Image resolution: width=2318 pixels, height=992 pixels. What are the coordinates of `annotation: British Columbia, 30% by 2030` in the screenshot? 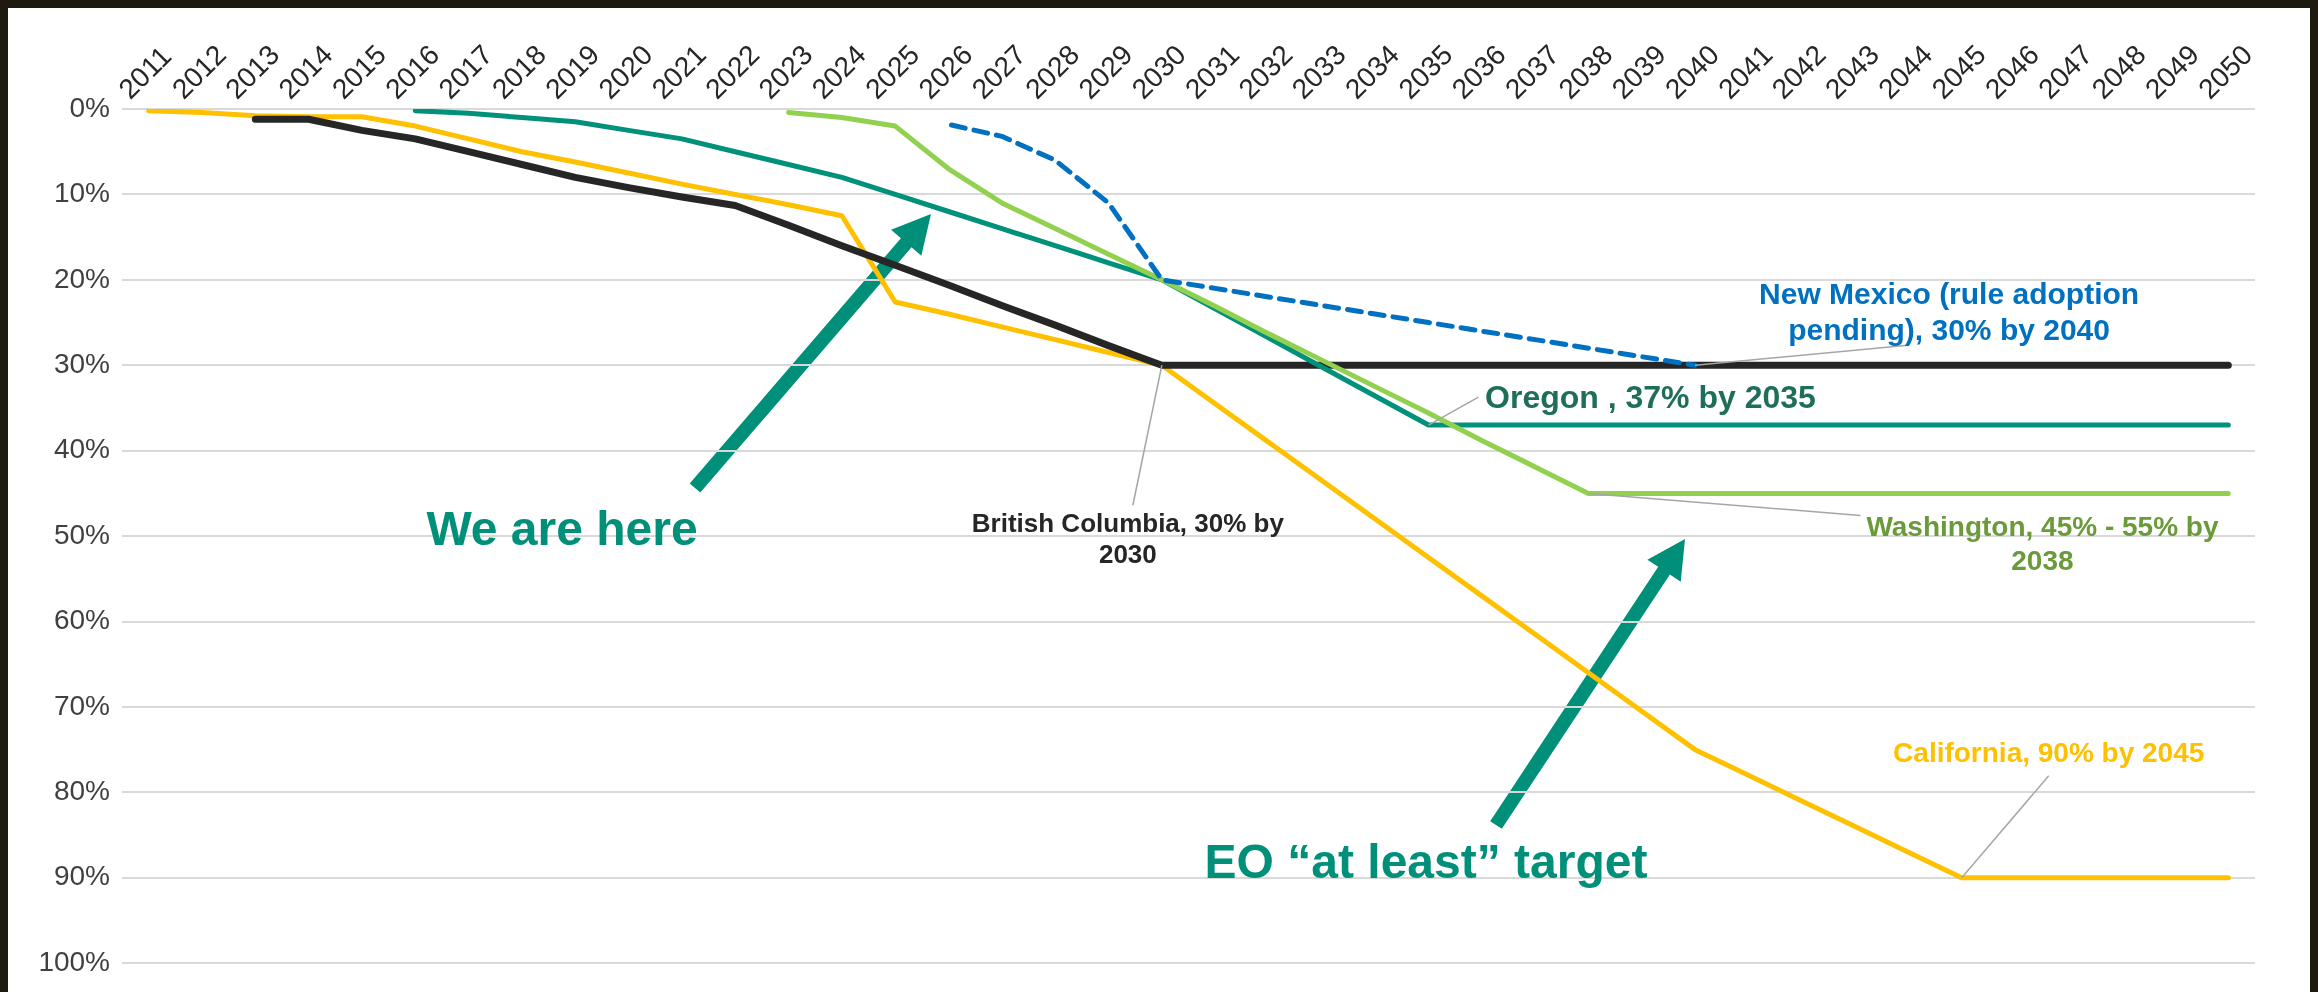 It's located at (1128, 538).